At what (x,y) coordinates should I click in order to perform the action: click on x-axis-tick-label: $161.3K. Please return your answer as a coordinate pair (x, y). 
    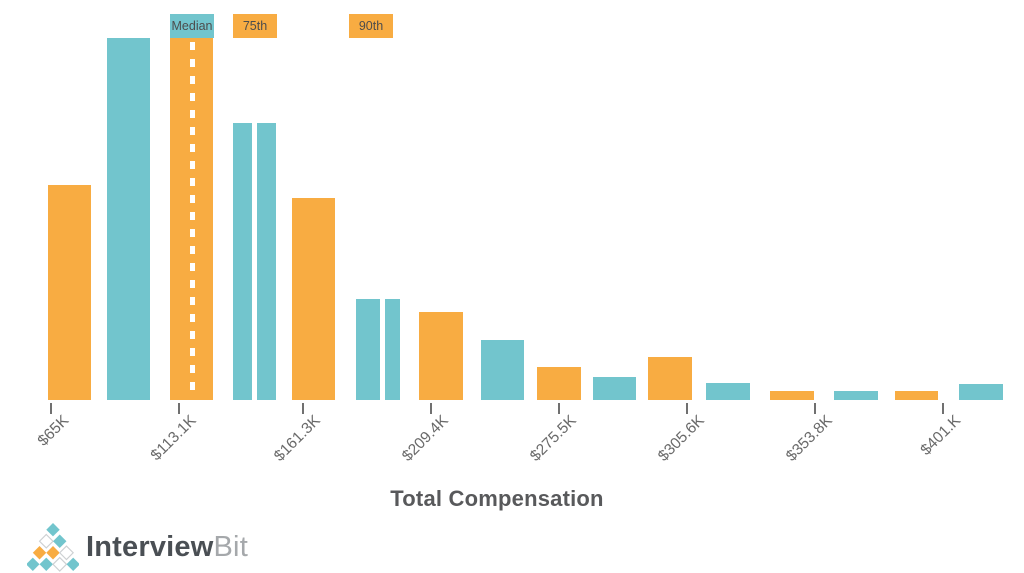
    Looking at the image, I should click on (298, 438).